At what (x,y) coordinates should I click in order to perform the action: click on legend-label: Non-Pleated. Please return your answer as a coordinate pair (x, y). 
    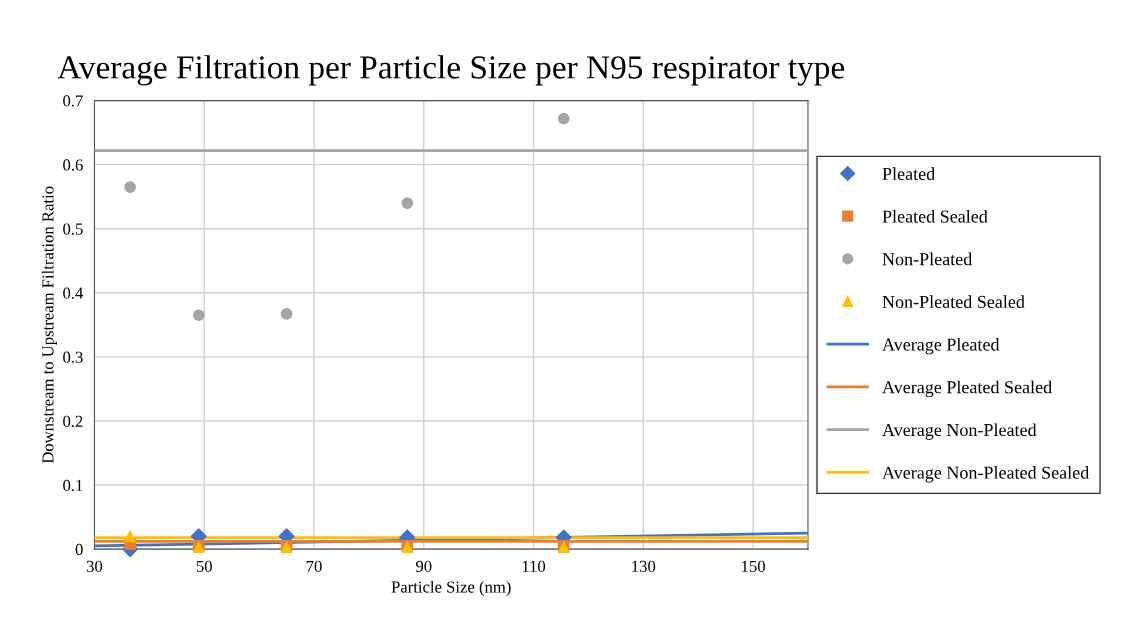
    Looking at the image, I should click on (927, 259).